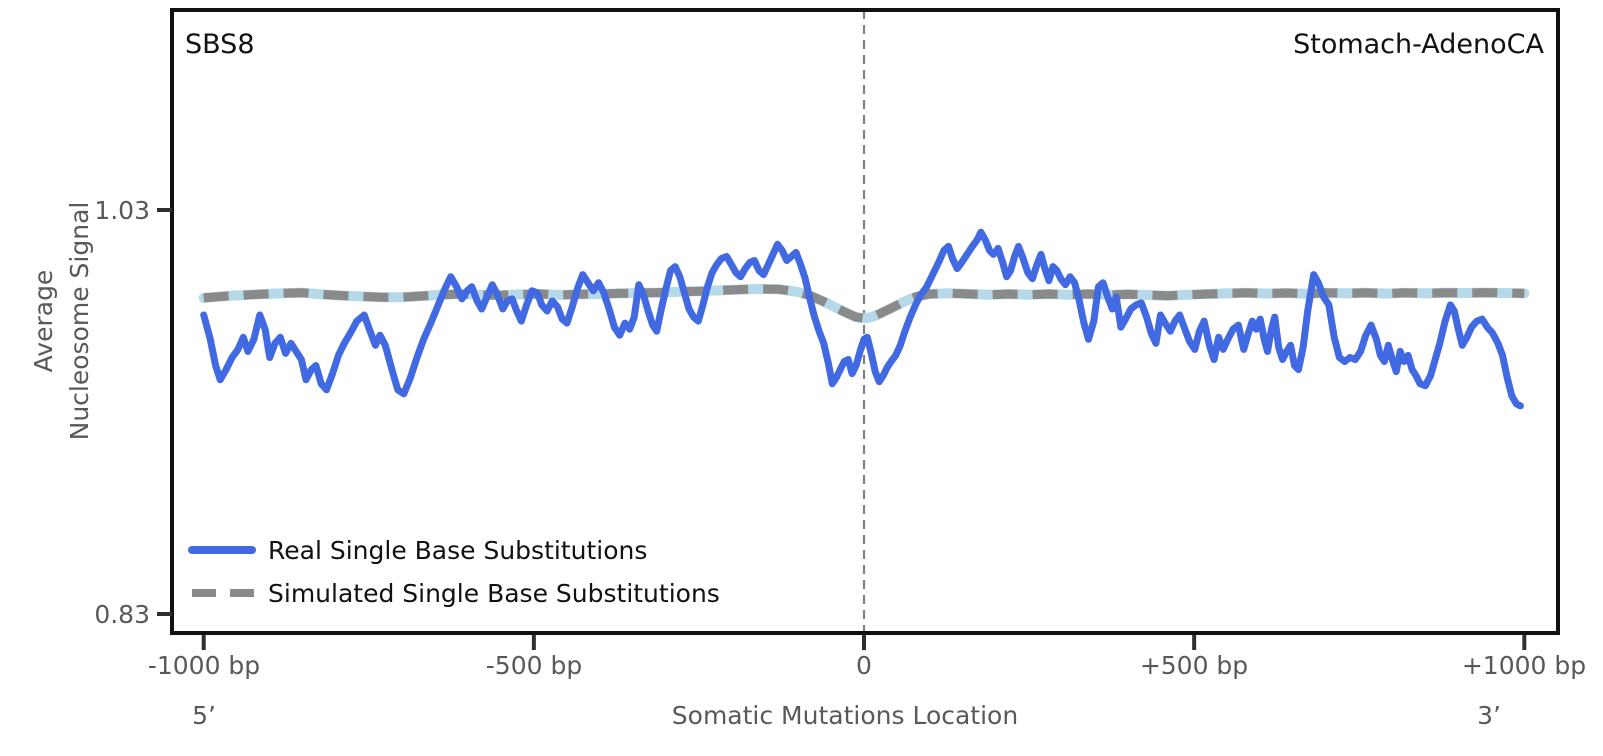 The height and width of the screenshot is (756, 1603). What do you see at coordinates (1418, 44) in the screenshot?
I see `cancer-type-label: Stomach-AdenoCA` at bounding box center [1418, 44].